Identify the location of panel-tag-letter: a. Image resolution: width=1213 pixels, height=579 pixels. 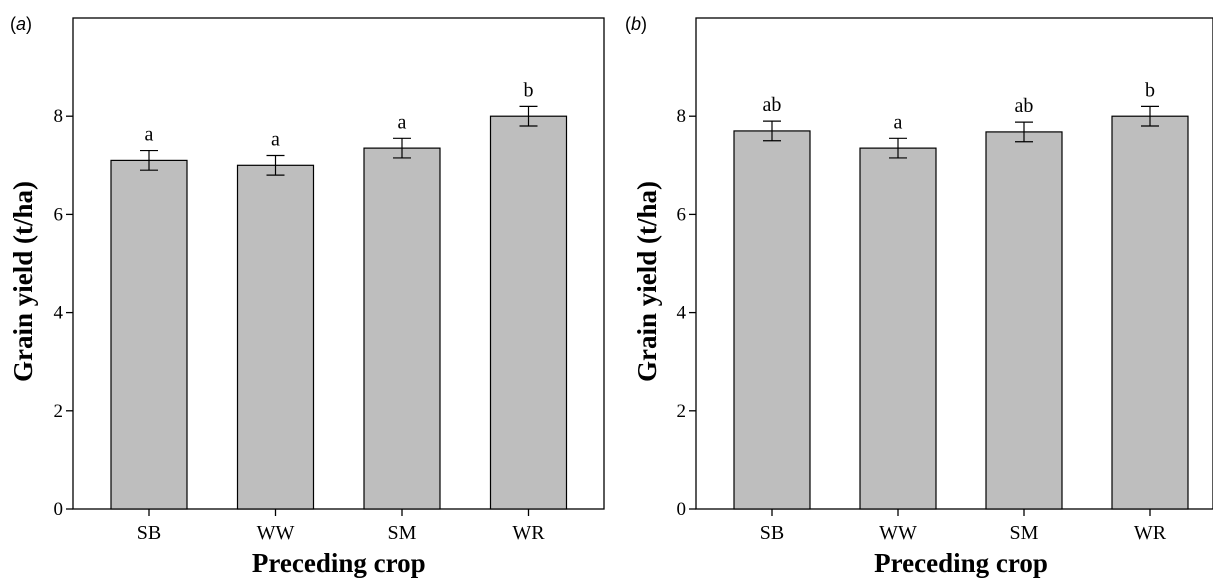
(21, 24).